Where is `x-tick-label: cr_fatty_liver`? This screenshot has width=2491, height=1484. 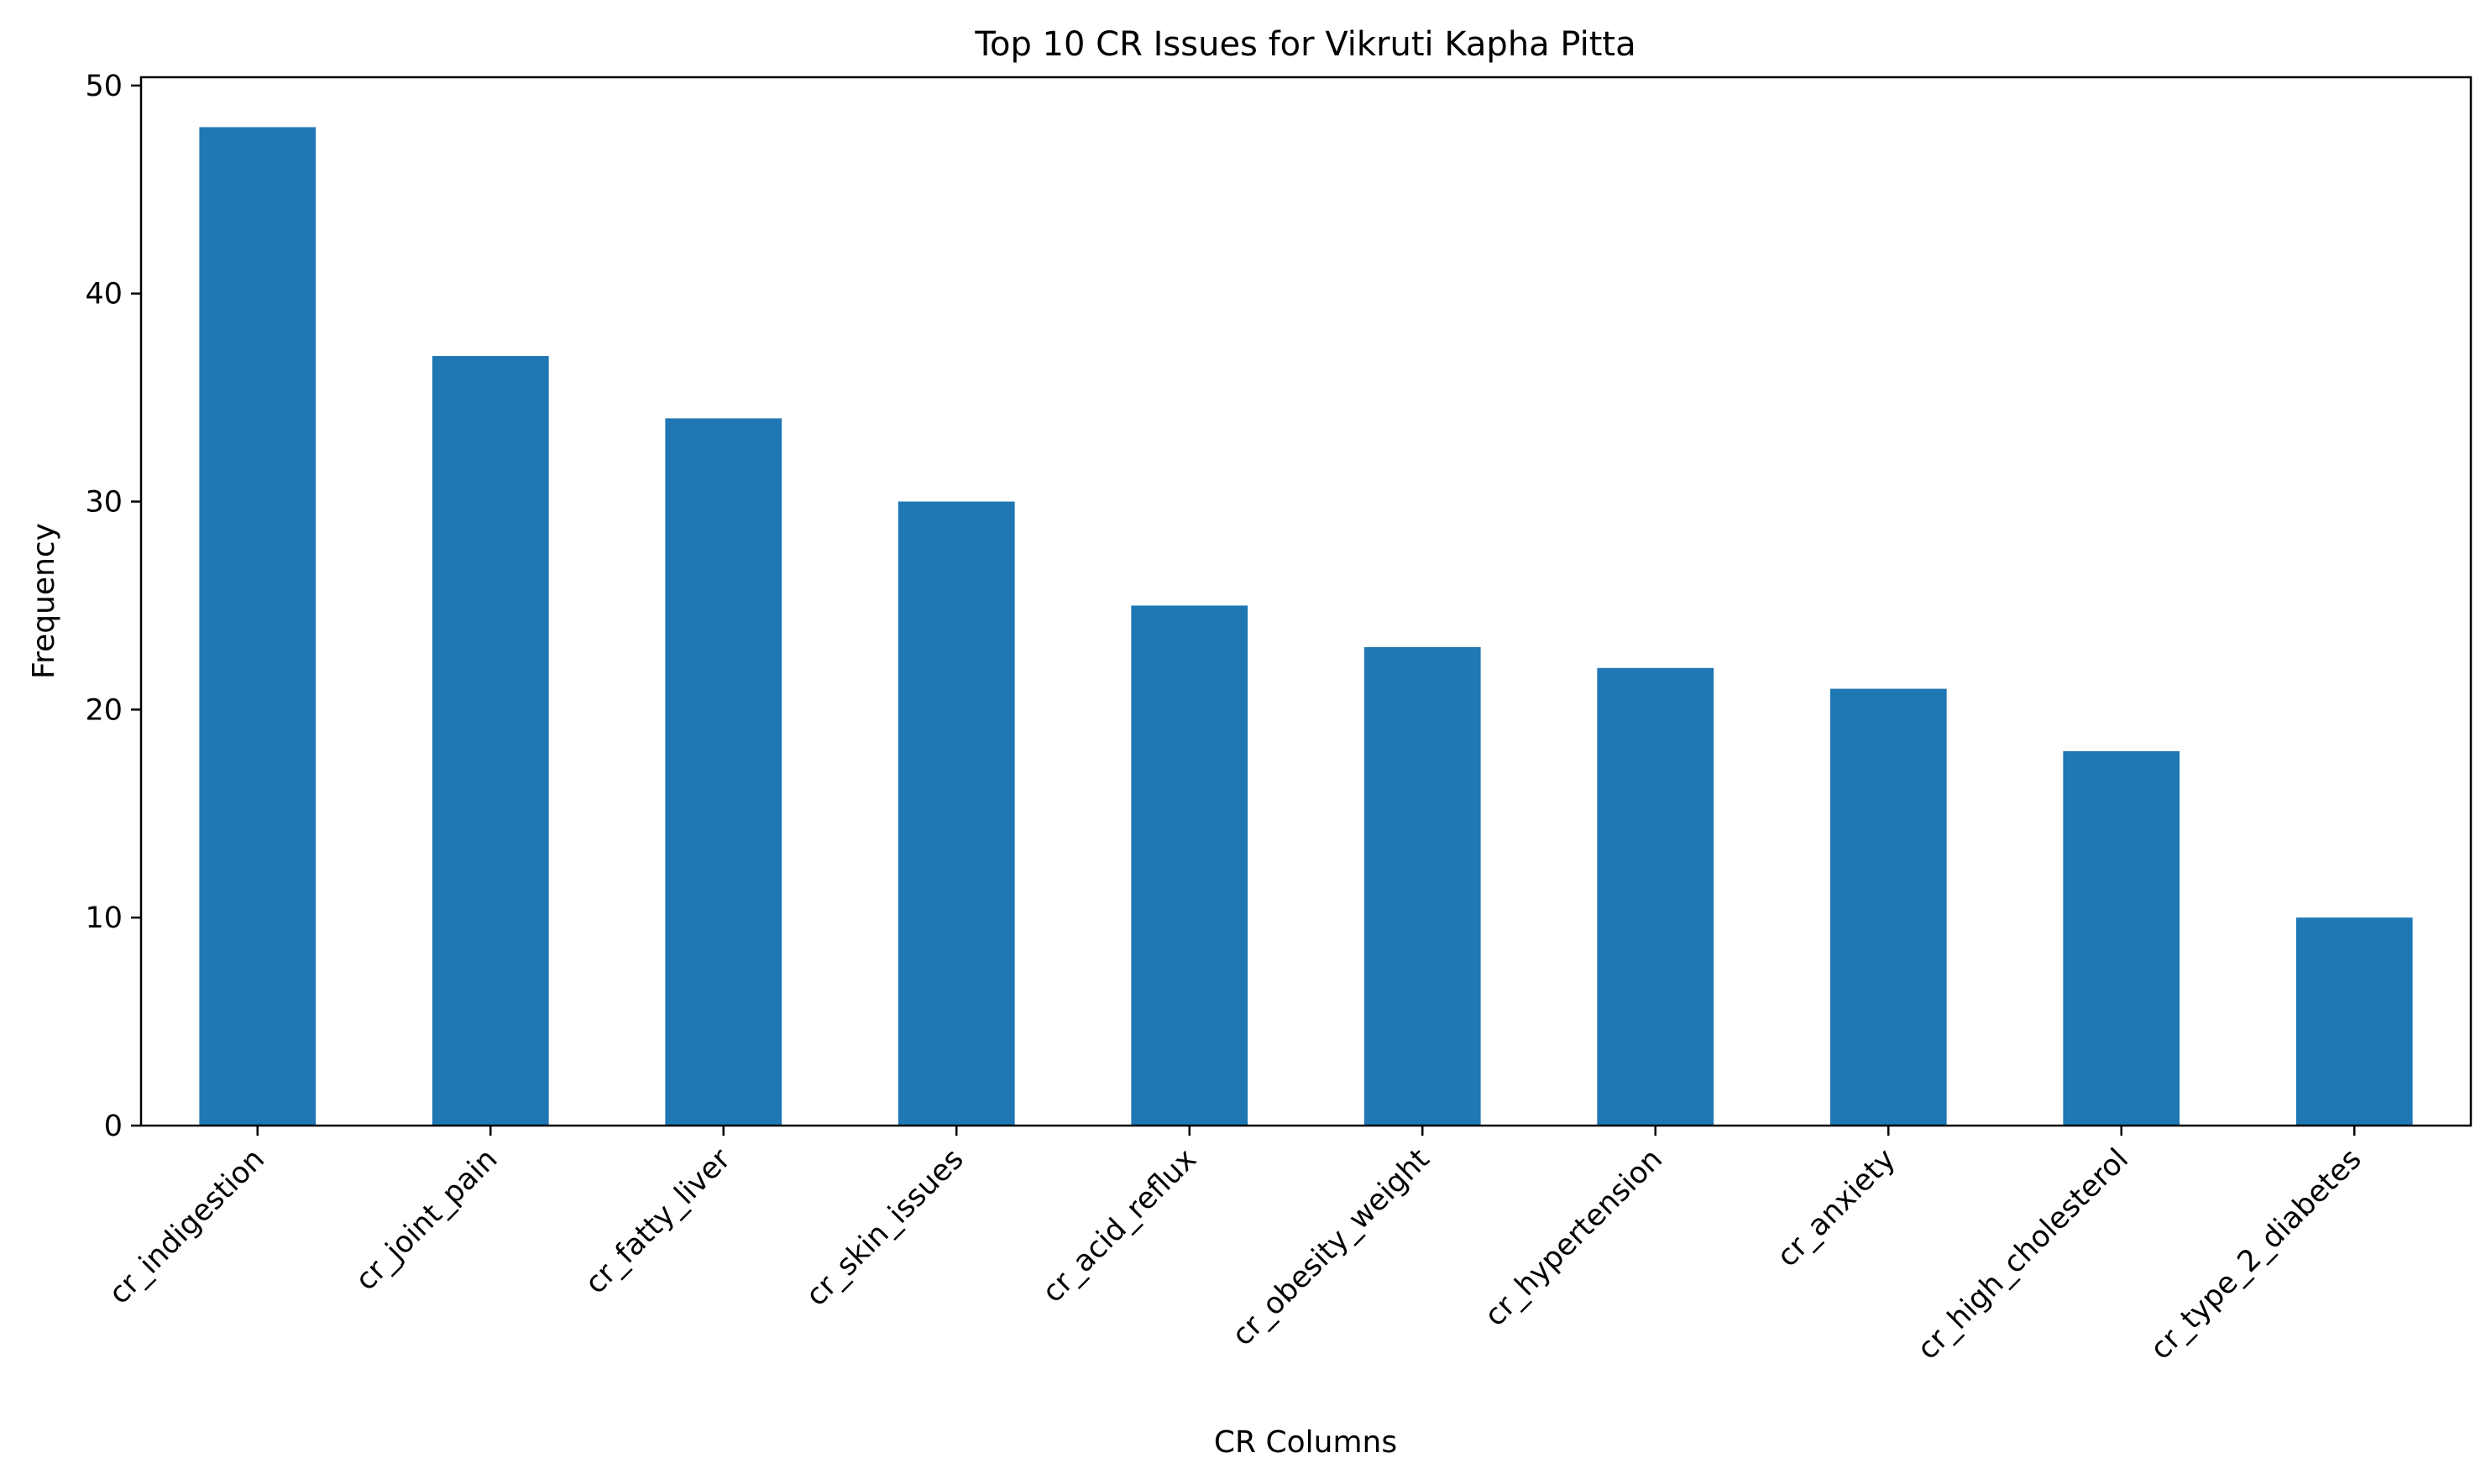
x-tick-label: cr_fatty_liver is located at coordinates (659, 1221).